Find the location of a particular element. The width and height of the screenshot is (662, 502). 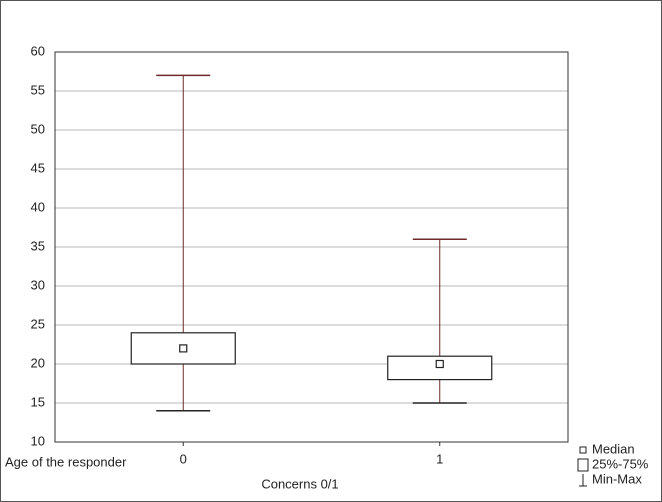

y-tick-label: 40 is located at coordinates (38, 206).